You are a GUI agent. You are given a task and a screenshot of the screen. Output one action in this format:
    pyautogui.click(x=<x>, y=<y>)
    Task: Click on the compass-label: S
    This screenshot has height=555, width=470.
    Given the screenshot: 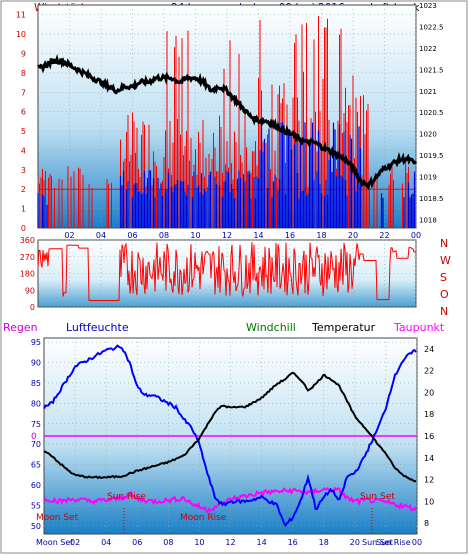 What is the action you would take?
    pyautogui.click(x=443, y=277)
    